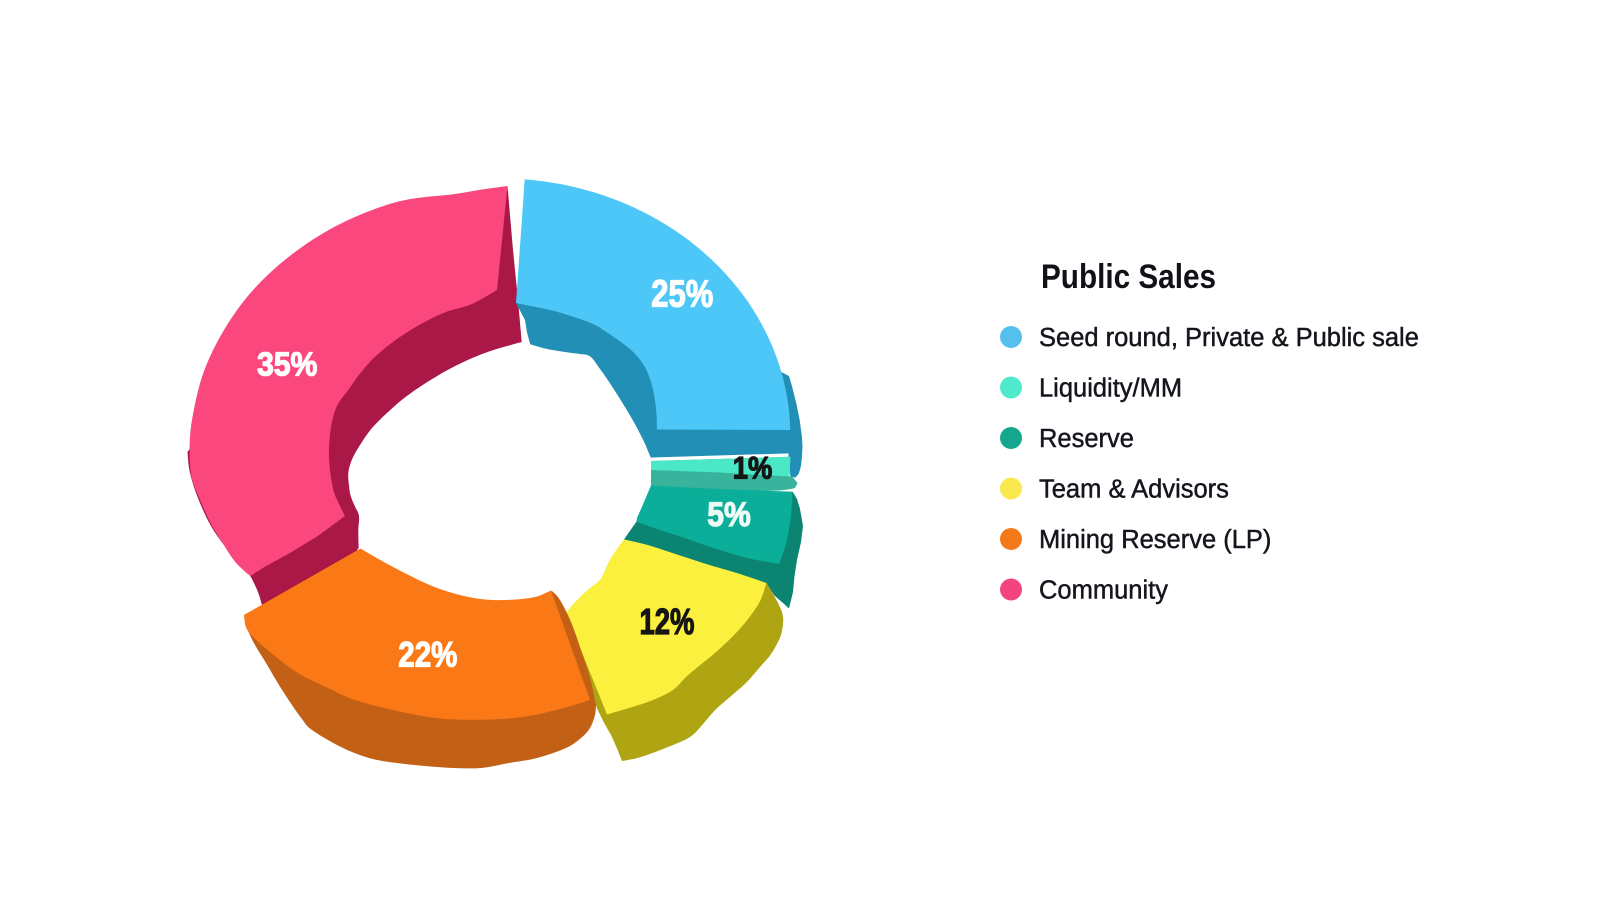  Describe the element at coordinates (1128, 277) in the screenshot. I see `svg-text: Public Sales` at that location.